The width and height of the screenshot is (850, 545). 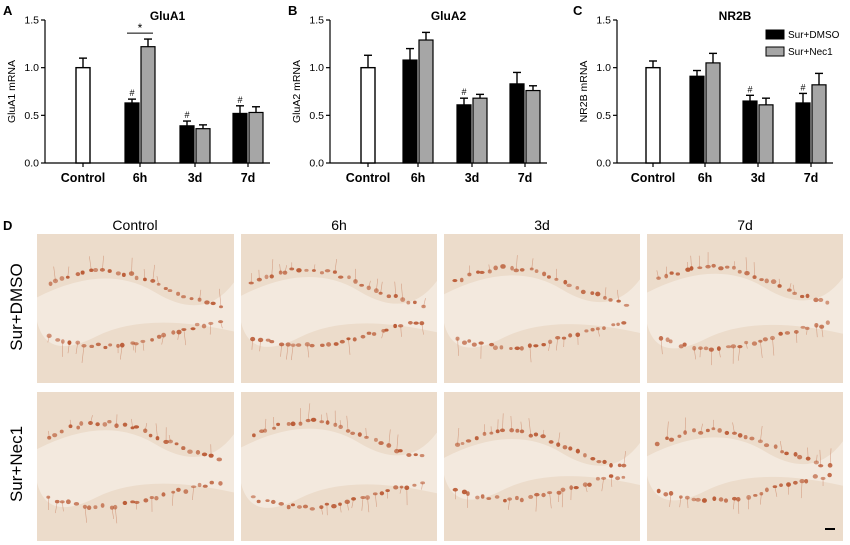 What do you see at coordinates (542, 466) in the screenshot?
I see `micrograph-image` at bounding box center [542, 466].